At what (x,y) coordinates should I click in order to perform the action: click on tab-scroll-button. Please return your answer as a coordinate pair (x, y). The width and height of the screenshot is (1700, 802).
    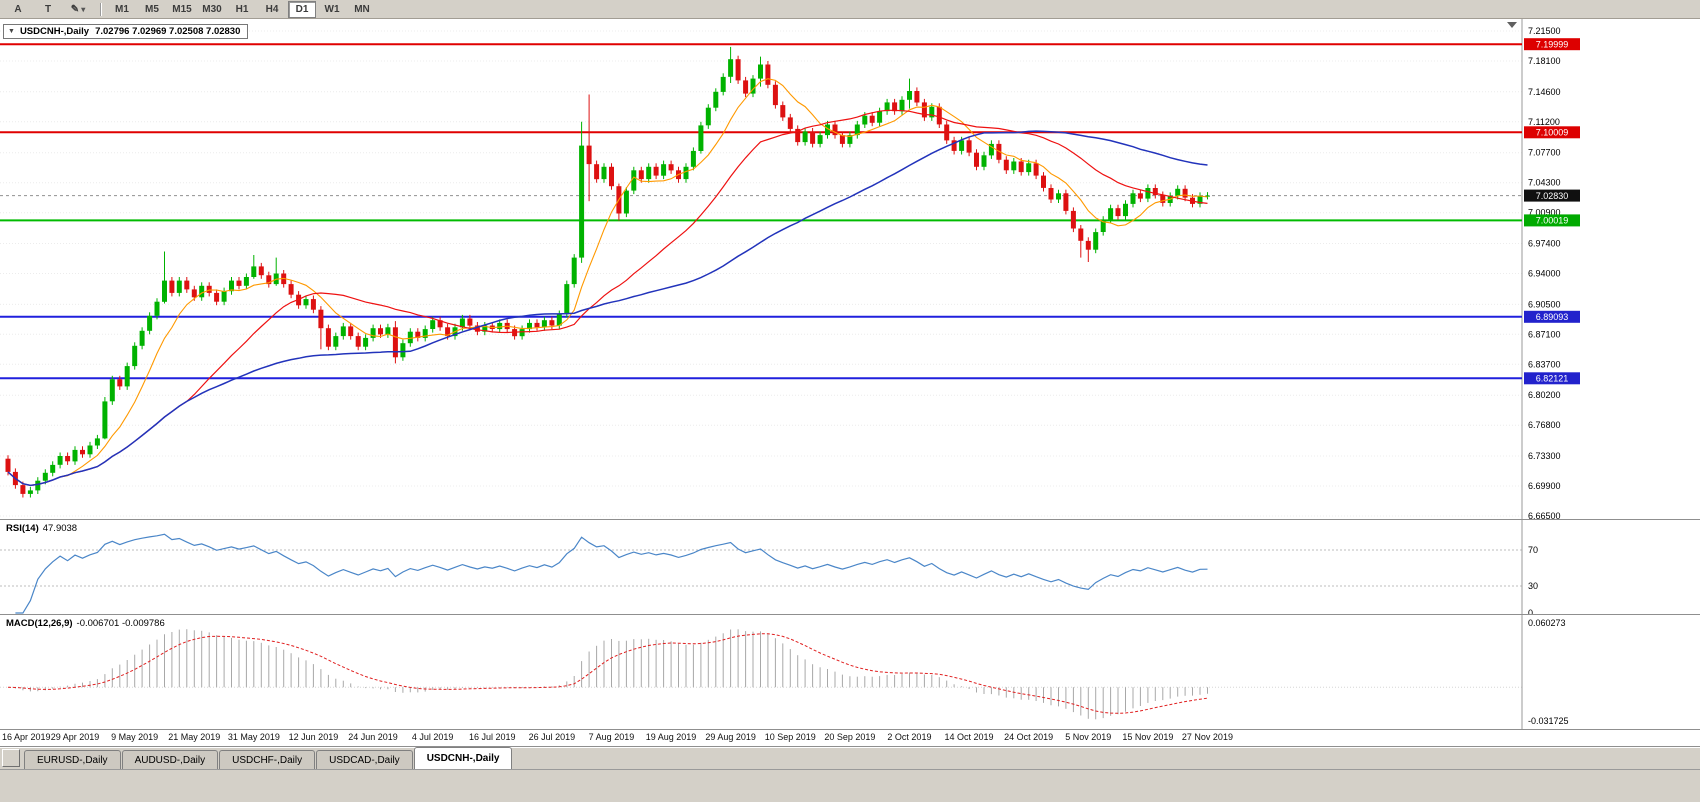
    Looking at the image, I should click on (11, 758).